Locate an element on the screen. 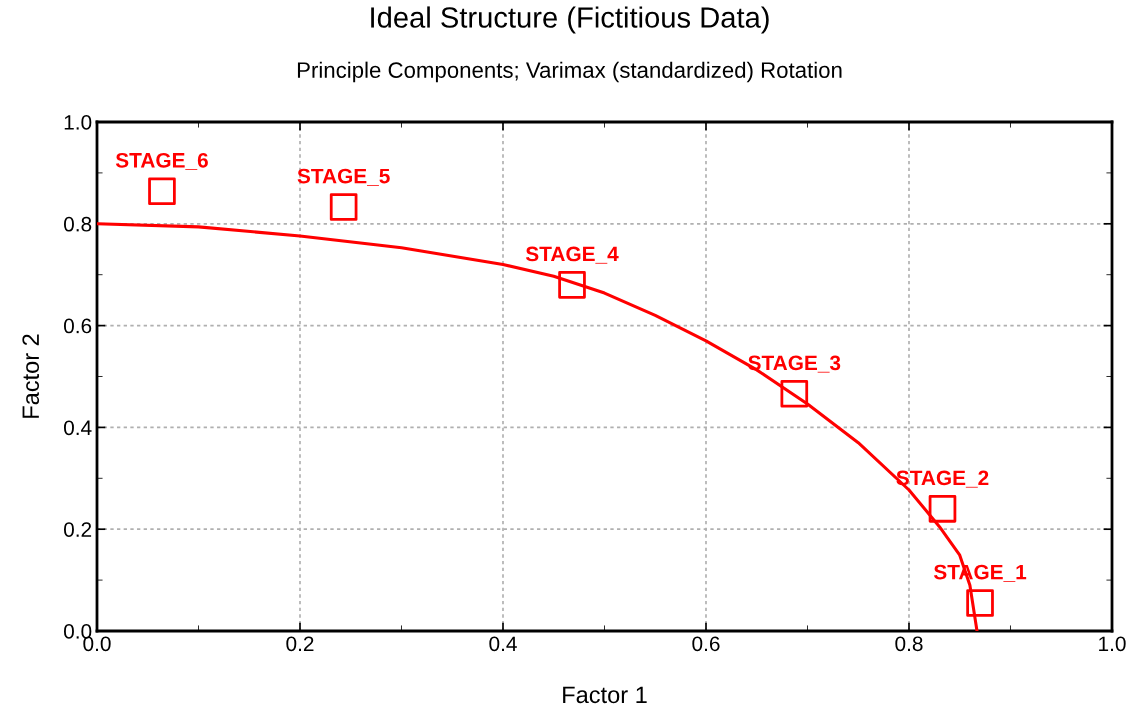 The image size is (1139, 724). y-tick-label: 0.2 is located at coordinates (77, 529).